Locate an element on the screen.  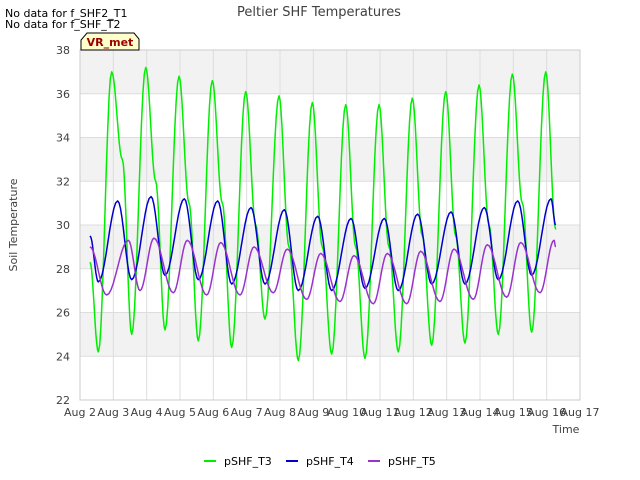
y-tick-label: 24 is located at coordinates (63, 356).